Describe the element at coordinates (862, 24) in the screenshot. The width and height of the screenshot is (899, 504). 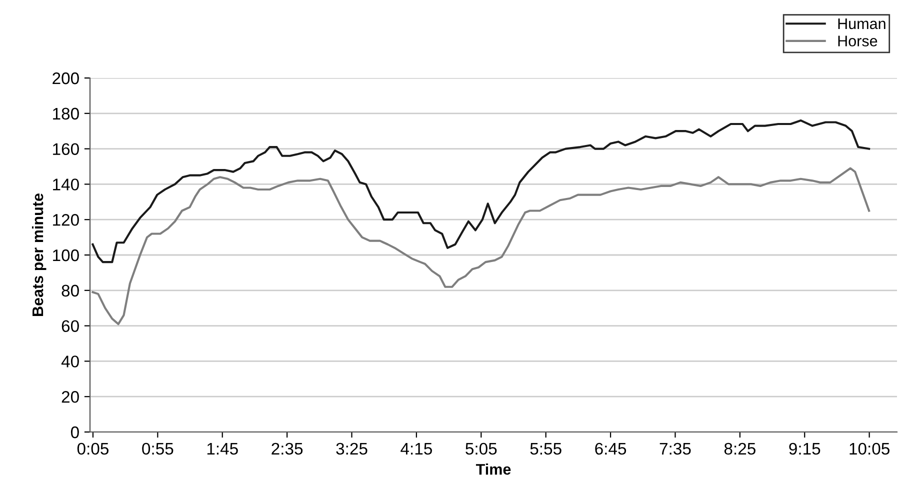
I see `legend-label: Human` at that location.